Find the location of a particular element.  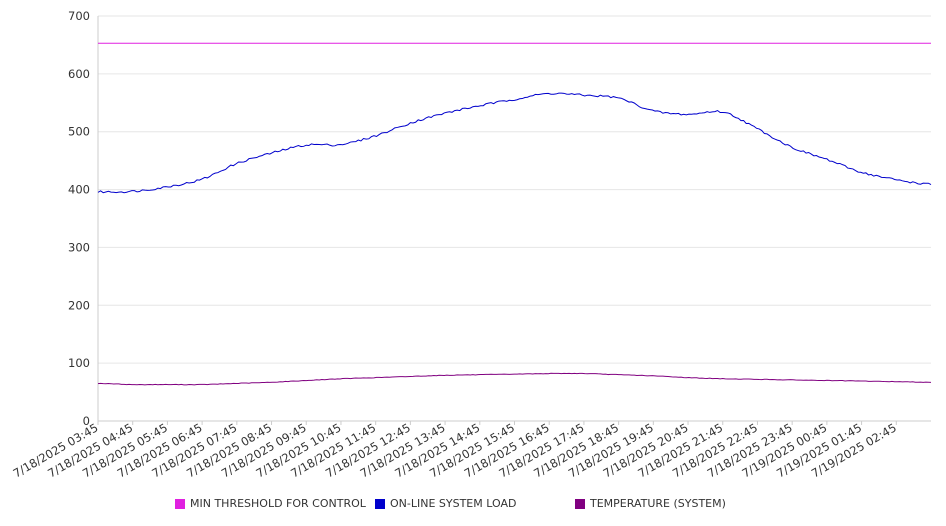

y-tick-label: 700 is located at coordinates (79, 16).